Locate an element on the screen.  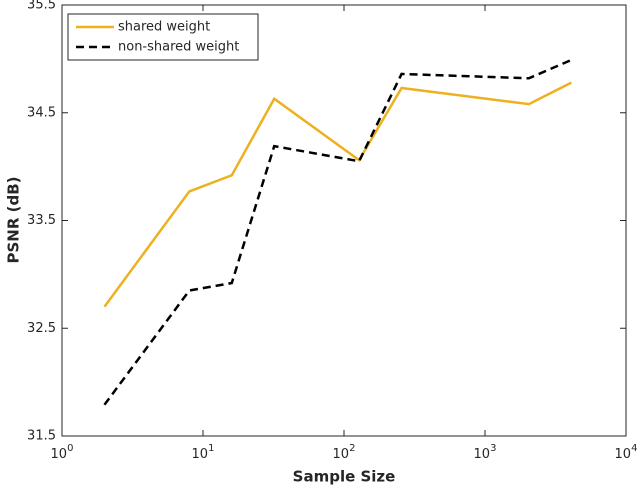
x-tick-exponent: 0 is located at coordinates (70, 448).